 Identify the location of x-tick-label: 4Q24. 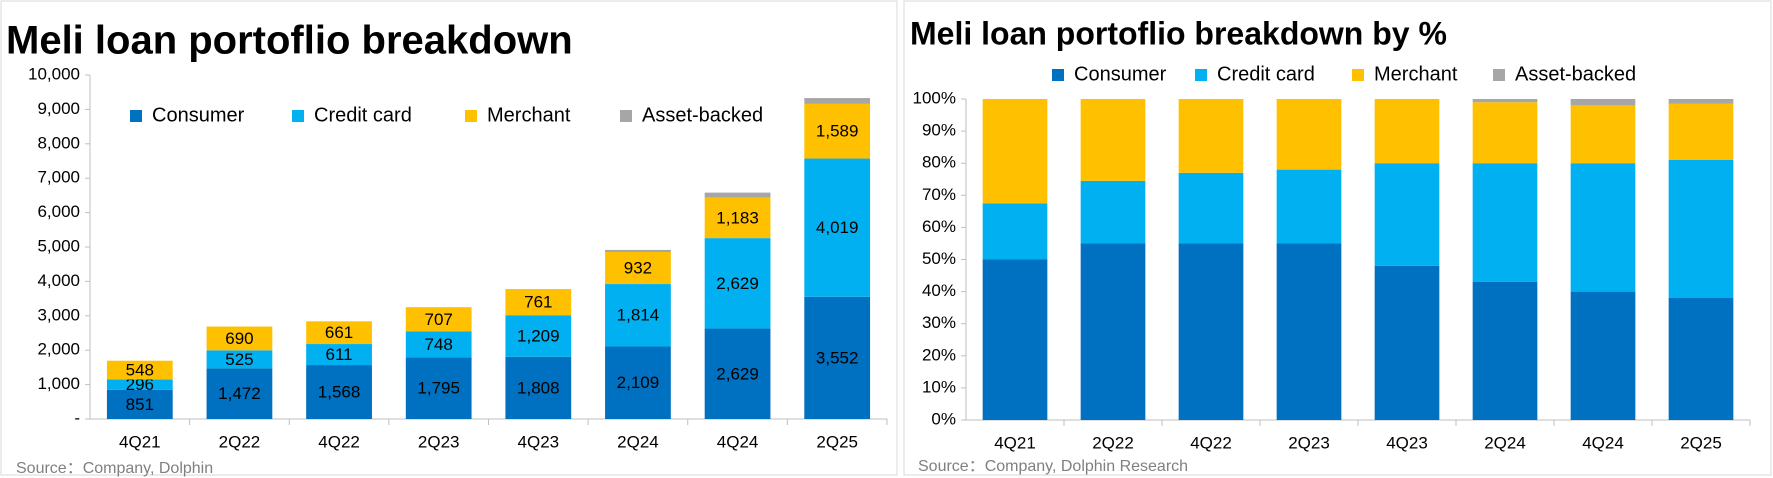
(738, 441).